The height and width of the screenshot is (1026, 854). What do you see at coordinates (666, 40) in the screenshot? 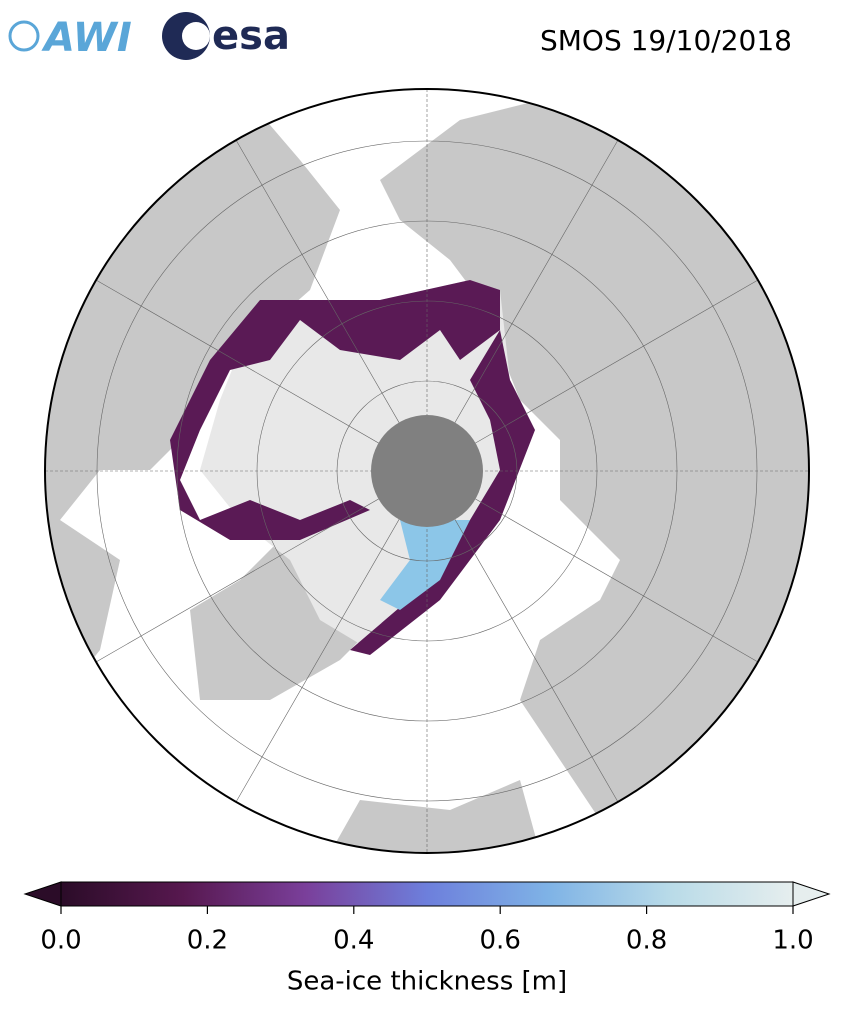
I see `title: SMOS 19/10/2018` at bounding box center [666, 40].